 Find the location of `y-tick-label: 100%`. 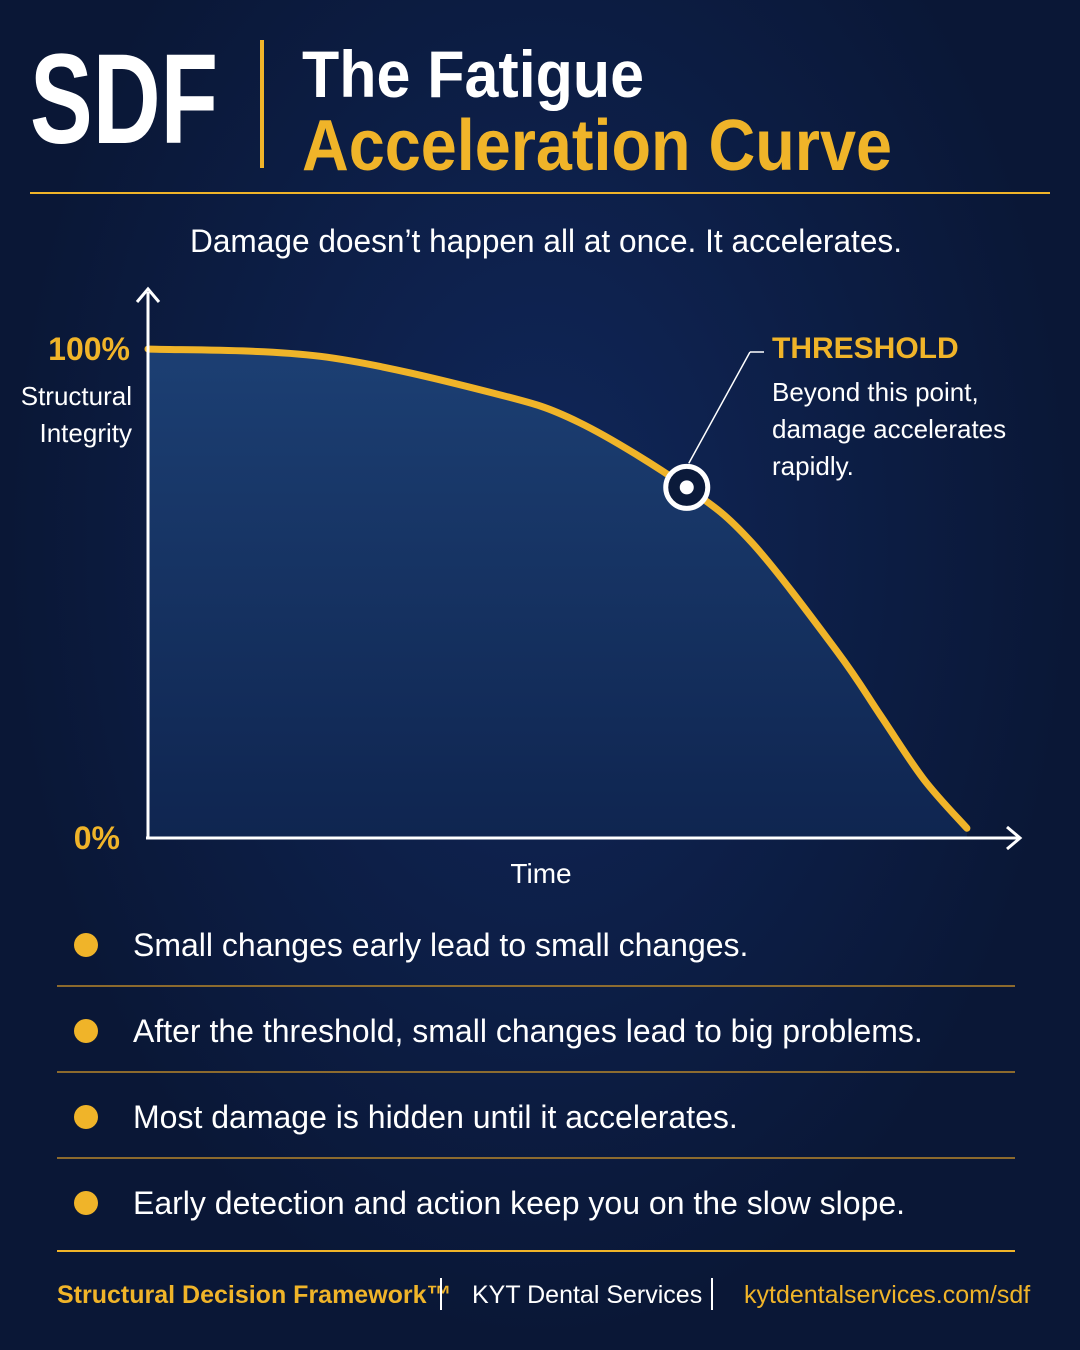

y-tick-label: 100% is located at coordinates (89, 349).